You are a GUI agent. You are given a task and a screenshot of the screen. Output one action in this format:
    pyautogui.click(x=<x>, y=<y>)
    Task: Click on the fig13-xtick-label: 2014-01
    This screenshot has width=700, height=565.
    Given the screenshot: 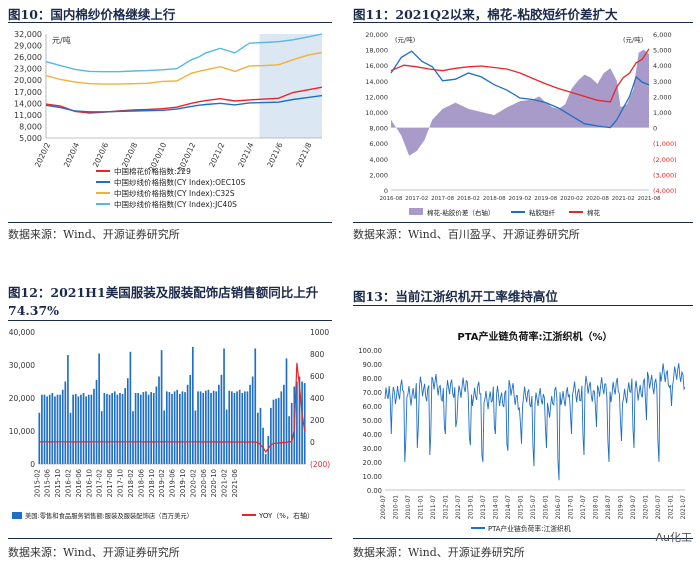 What is the action you would take?
    pyautogui.click(x=497, y=507)
    